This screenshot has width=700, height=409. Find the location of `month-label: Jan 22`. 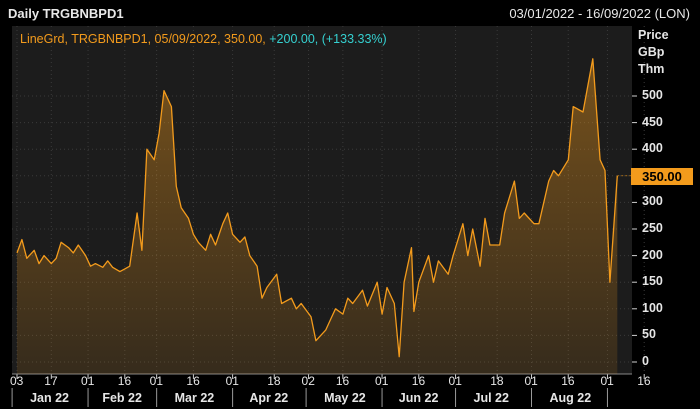

month-label: Jan 22 is located at coordinates (49, 398).